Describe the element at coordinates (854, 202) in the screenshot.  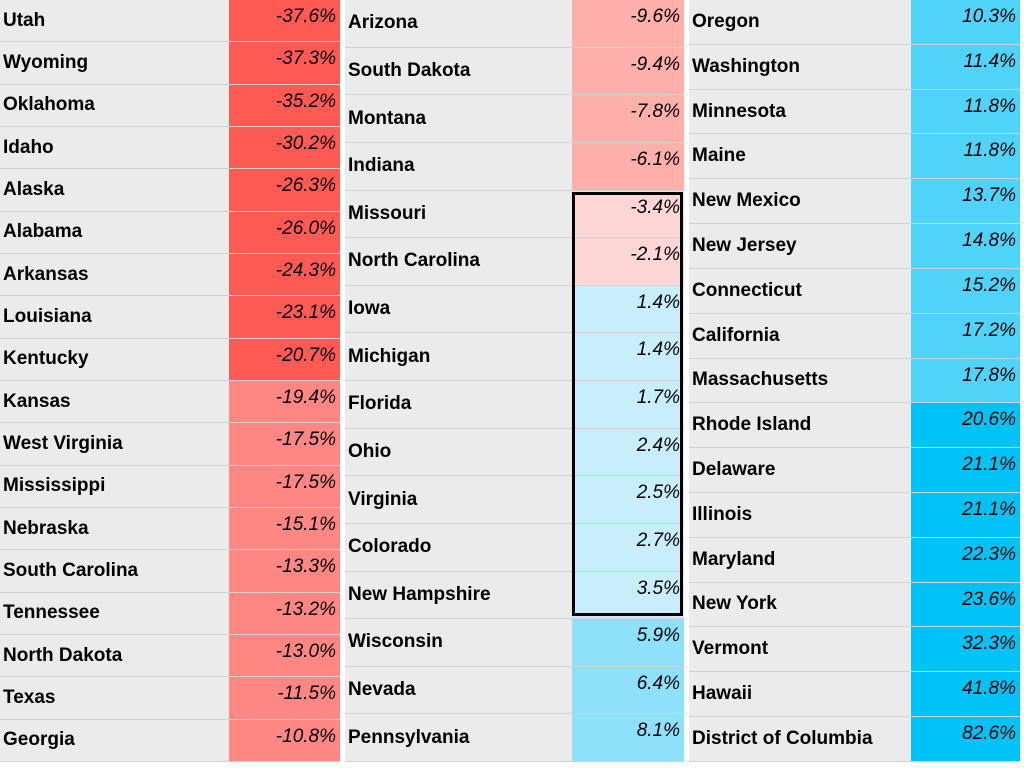
I see `table-row: New Mexico 13.7%` at that location.